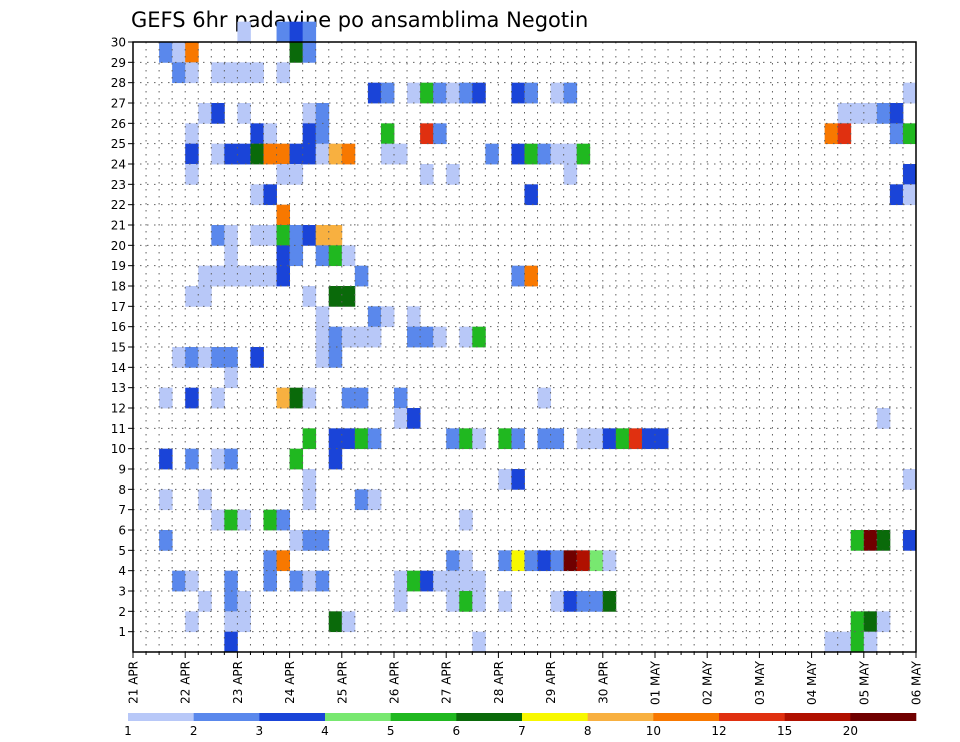 Image resolution: width=960 pixels, height=742 pixels. Describe the element at coordinates (122, 490) in the screenshot. I see `y-tick-label: 8` at that location.